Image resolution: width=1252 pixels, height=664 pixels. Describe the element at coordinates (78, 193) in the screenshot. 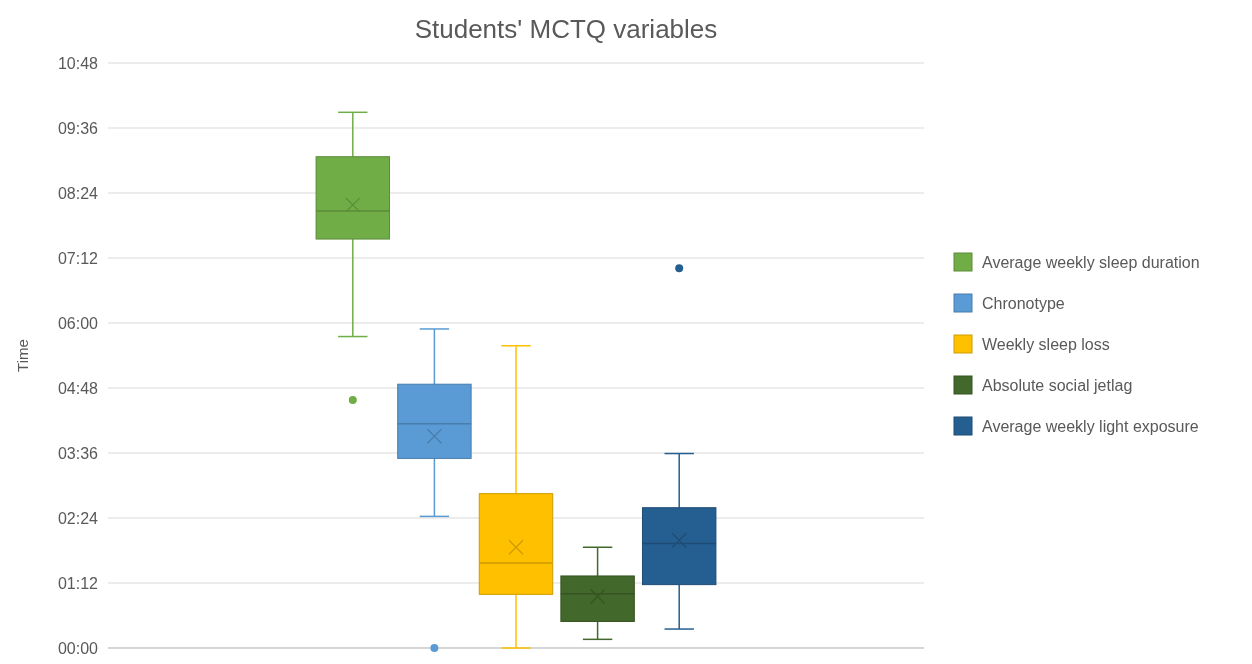

I see `y-tick-label: 08:24` at that location.